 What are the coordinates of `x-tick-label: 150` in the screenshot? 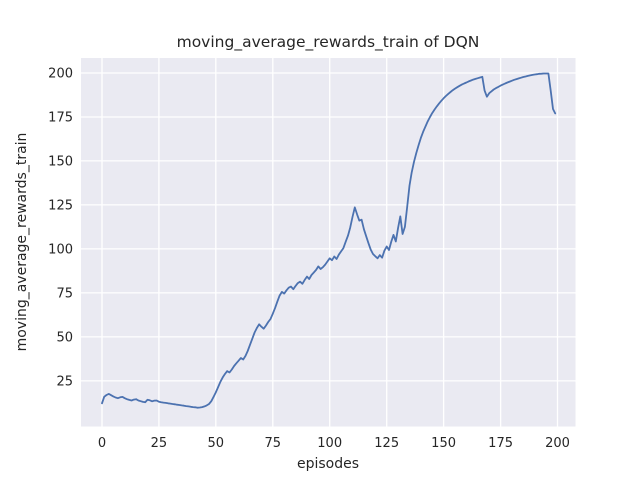 It's located at (443, 443).